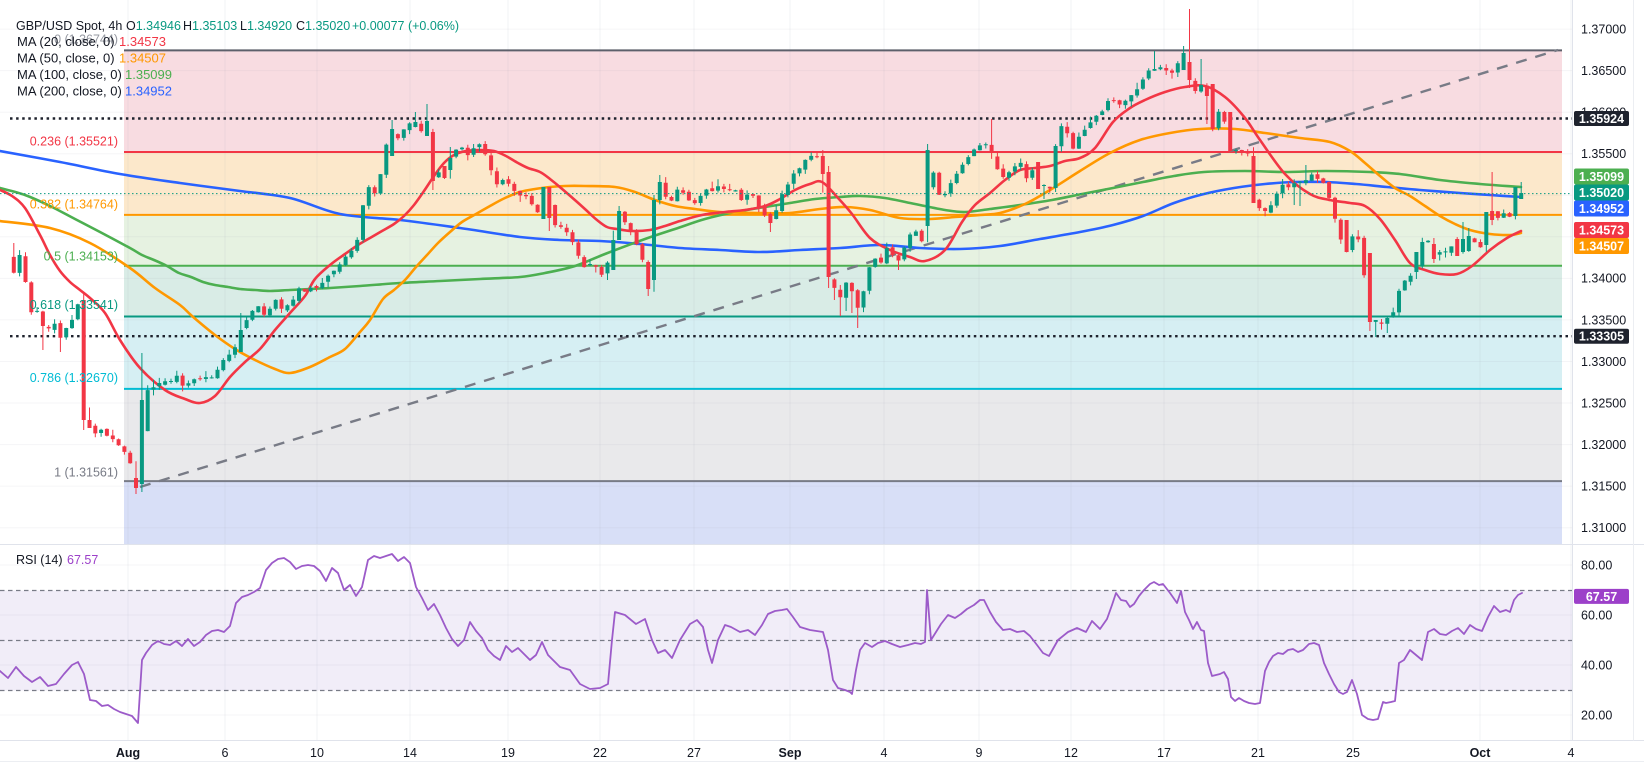 The width and height of the screenshot is (1644, 783). What do you see at coordinates (1596, 565) in the screenshot?
I see `svg-text: 80.00` at bounding box center [1596, 565].